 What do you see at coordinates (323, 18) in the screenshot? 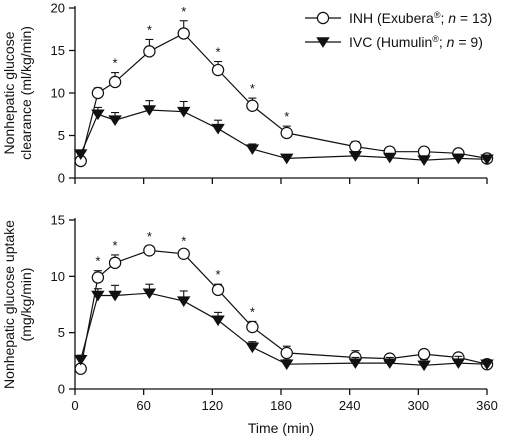
I see `legend-inh-marker` at bounding box center [323, 18].